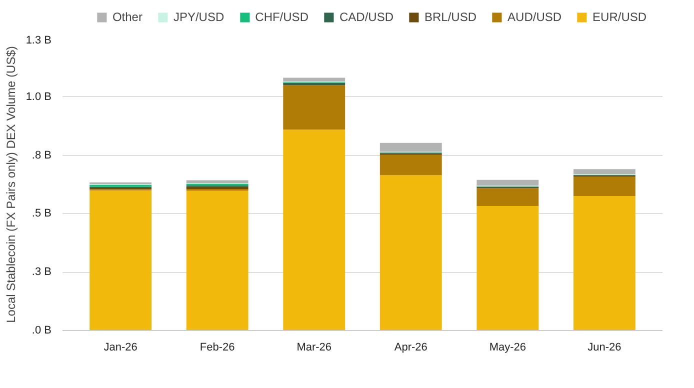 This screenshot has height=388, width=694. I want to click on legend-label: BRL/USD, so click(450, 17).